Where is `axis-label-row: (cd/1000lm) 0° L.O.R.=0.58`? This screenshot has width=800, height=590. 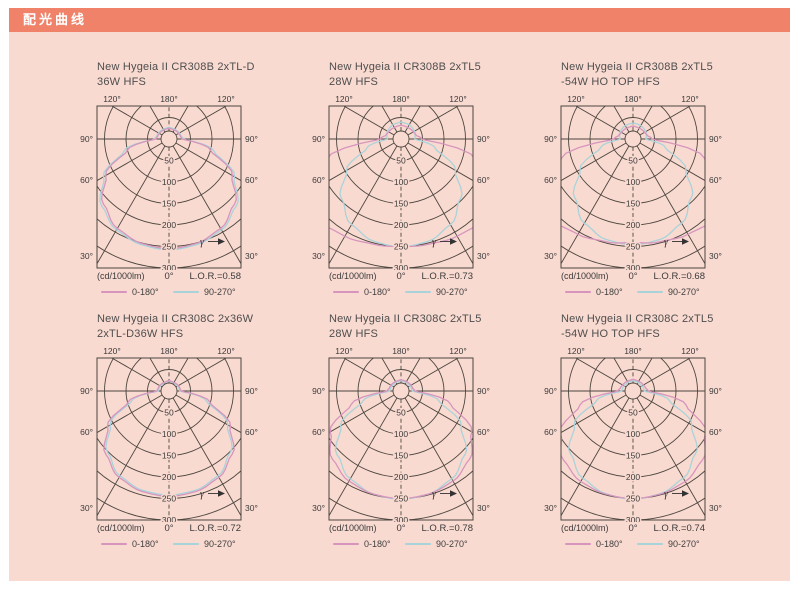 axis-label-row: (cd/1000lm) 0° L.O.R.=0.58 is located at coordinates (169, 277).